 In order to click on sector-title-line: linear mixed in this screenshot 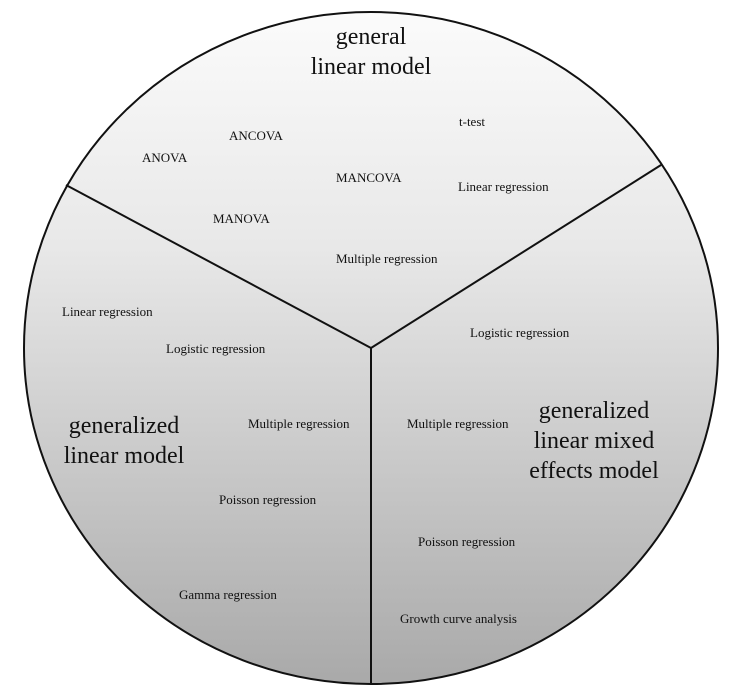, I will do `click(594, 441)`.